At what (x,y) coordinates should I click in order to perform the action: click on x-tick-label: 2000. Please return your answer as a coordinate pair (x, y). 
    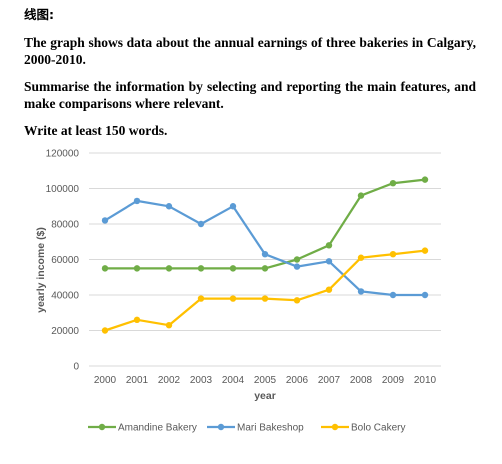
    Looking at the image, I should click on (105, 380).